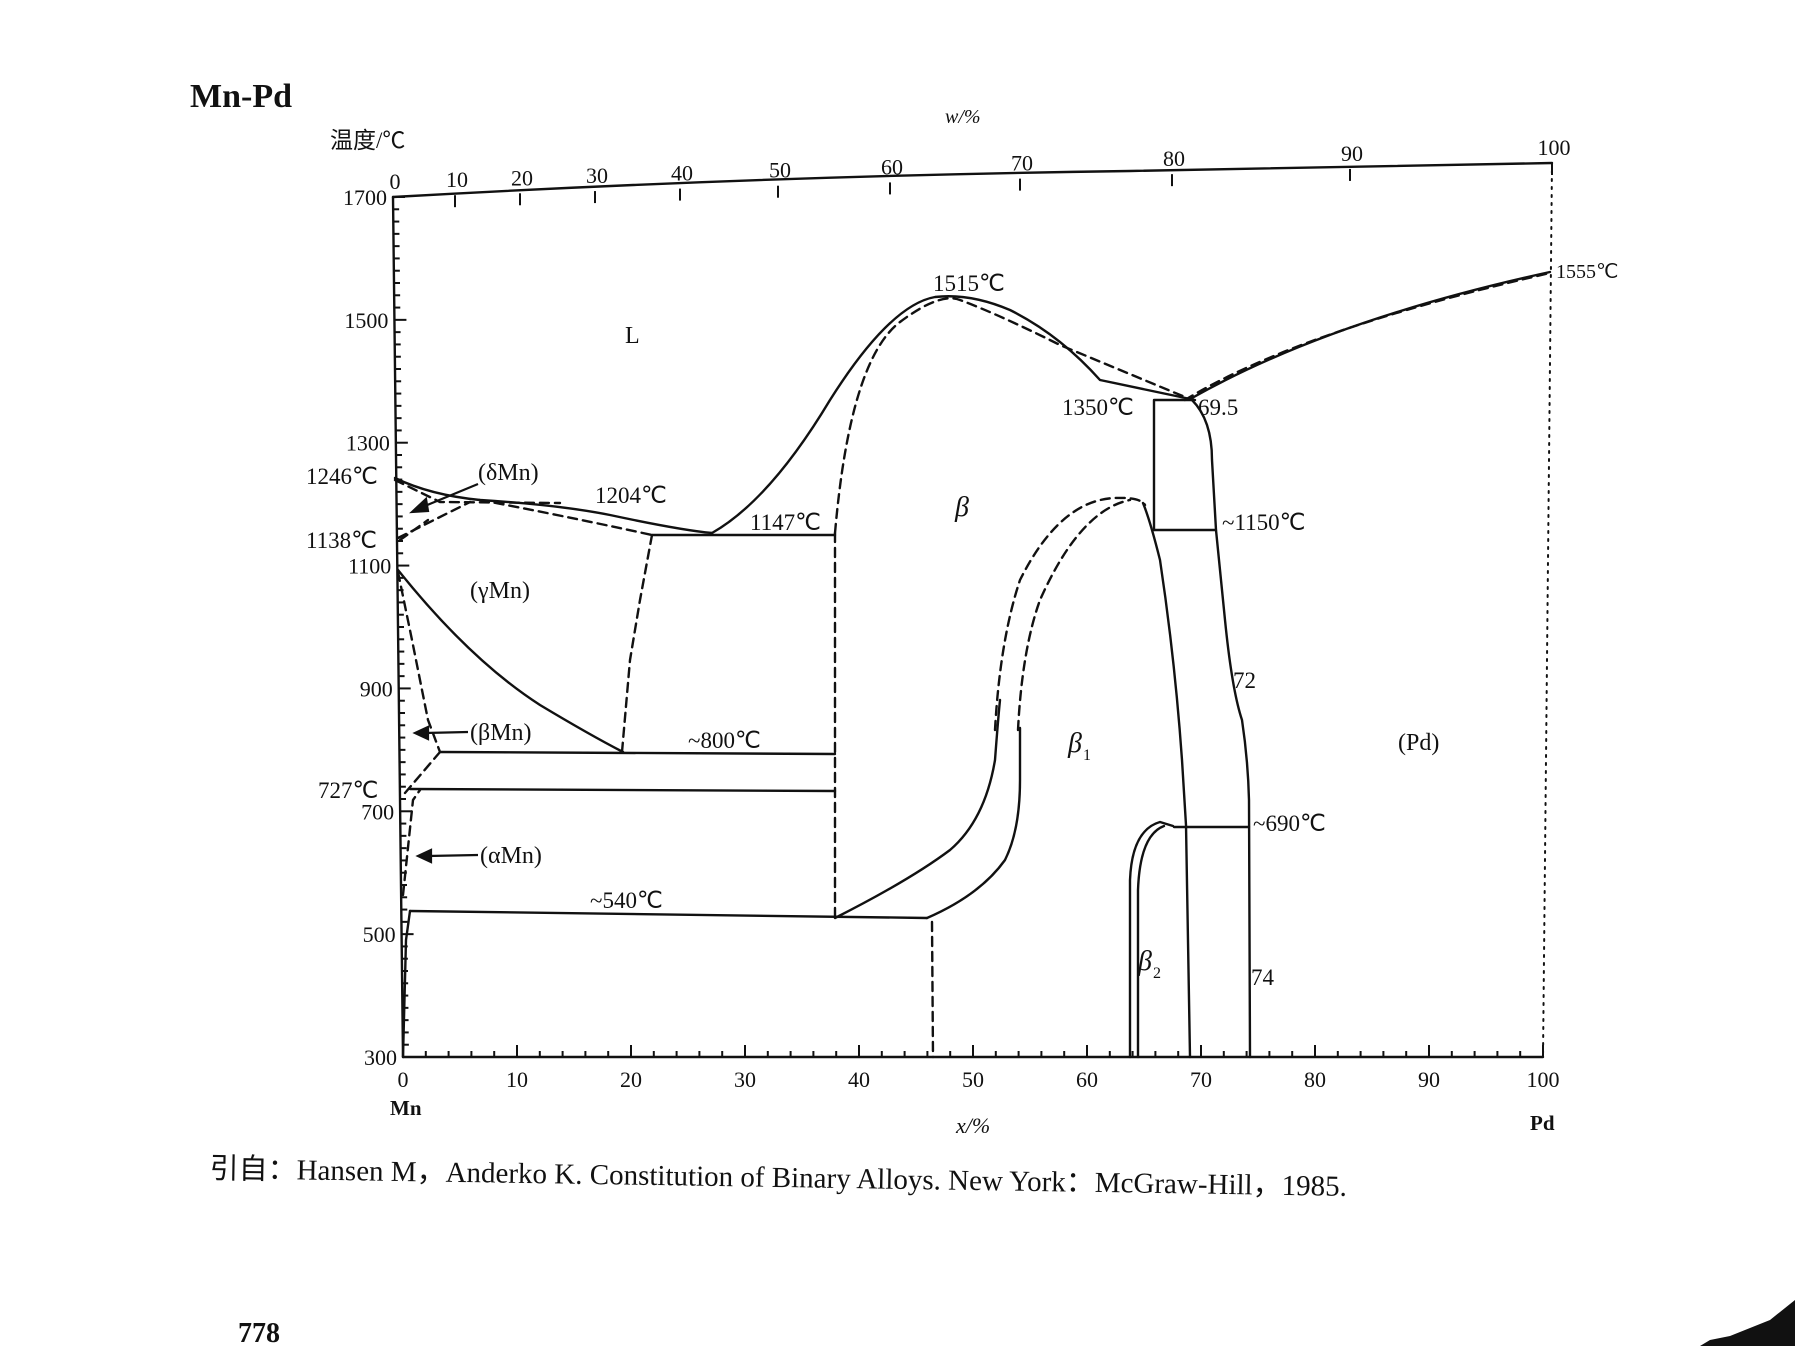  I want to click on delta-mn-arrowhead, so click(419, 505).